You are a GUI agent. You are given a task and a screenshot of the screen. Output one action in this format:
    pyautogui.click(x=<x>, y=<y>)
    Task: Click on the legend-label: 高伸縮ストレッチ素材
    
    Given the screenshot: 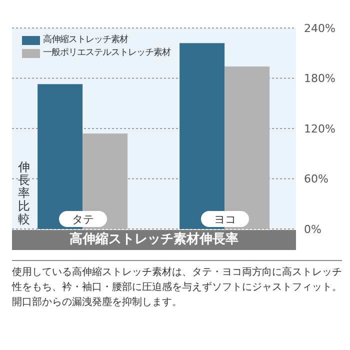 What is the action you would take?
    pyautogui.click(x=85, y=40)
    